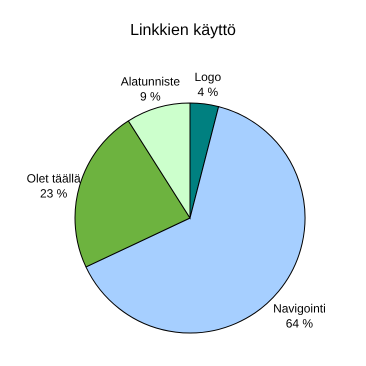  Describe the element at coordinates (150, 81) in the screenshot. I see `slice-label: Alatunniste` at that location.